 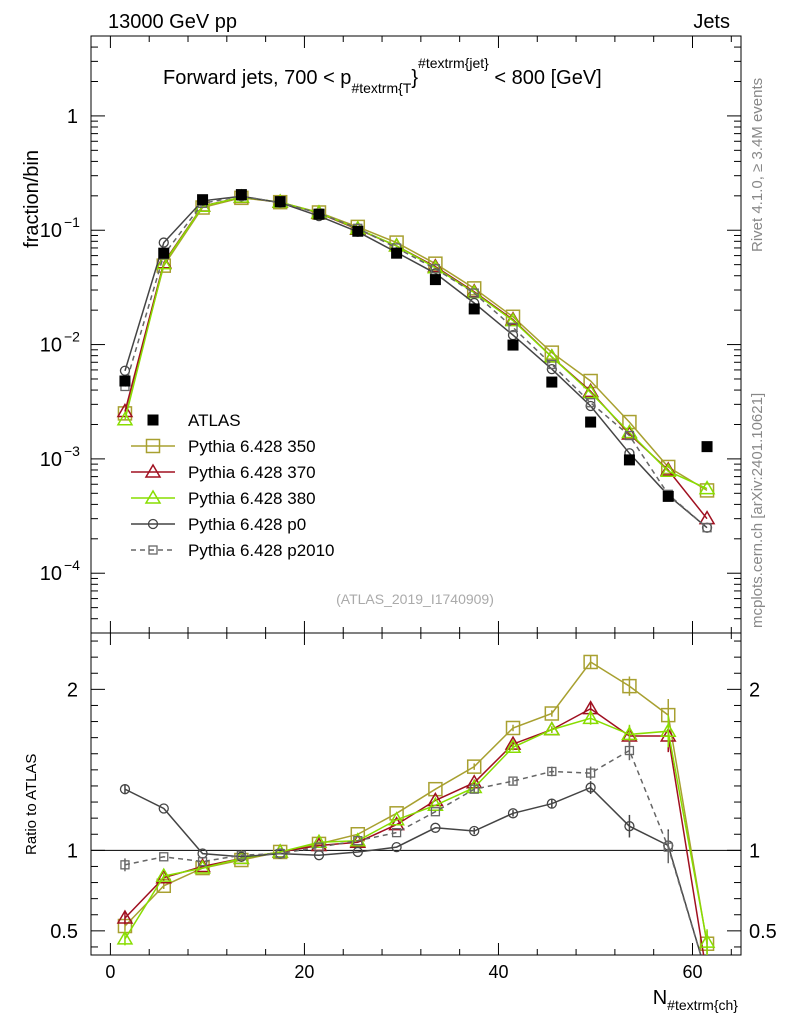 I want to click on legend-label-p0: Pythia 6.428 p0, so click(x=247, y=524).